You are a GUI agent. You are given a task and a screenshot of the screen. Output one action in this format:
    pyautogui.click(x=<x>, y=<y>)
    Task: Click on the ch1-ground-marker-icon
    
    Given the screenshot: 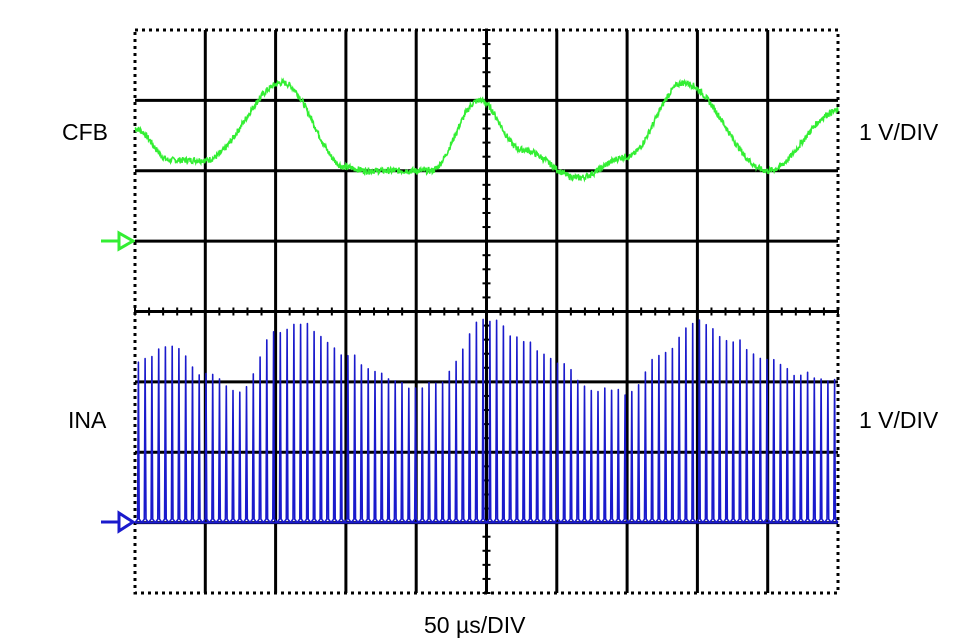 What is the action you would take?
    pyautogui.click(x=118, y=241)
    